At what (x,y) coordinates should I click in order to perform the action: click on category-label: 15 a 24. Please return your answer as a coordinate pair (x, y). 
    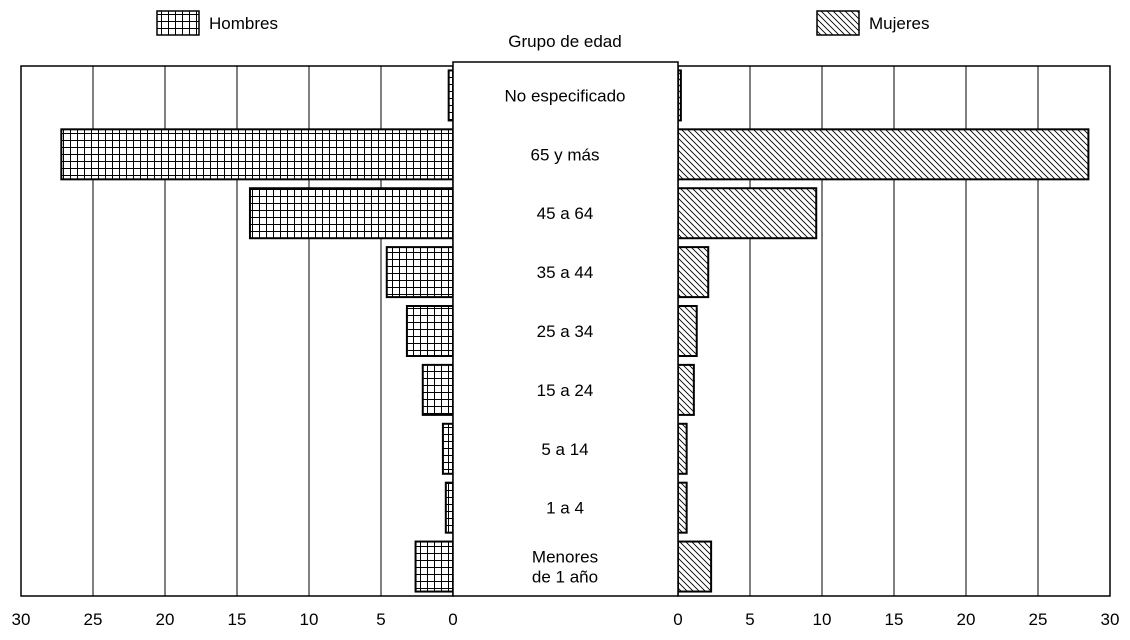
    Looking at the image, I should click on (565, 390).